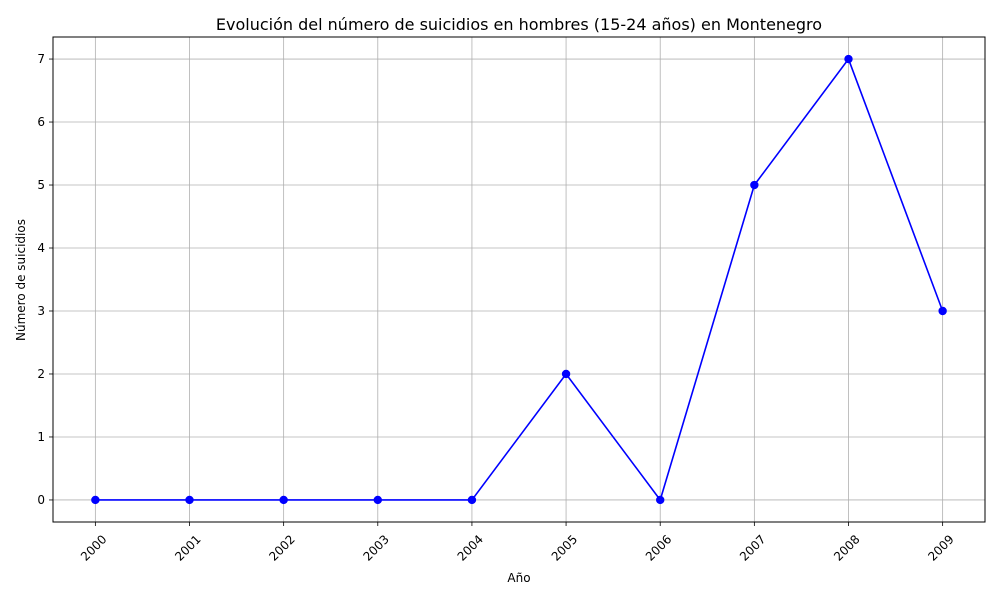 The height and width of the screenshot is (600, 1000). Describe the element at coordinates (41, 248) in the screenshot. I see `y-tick-label: 4` at that location.